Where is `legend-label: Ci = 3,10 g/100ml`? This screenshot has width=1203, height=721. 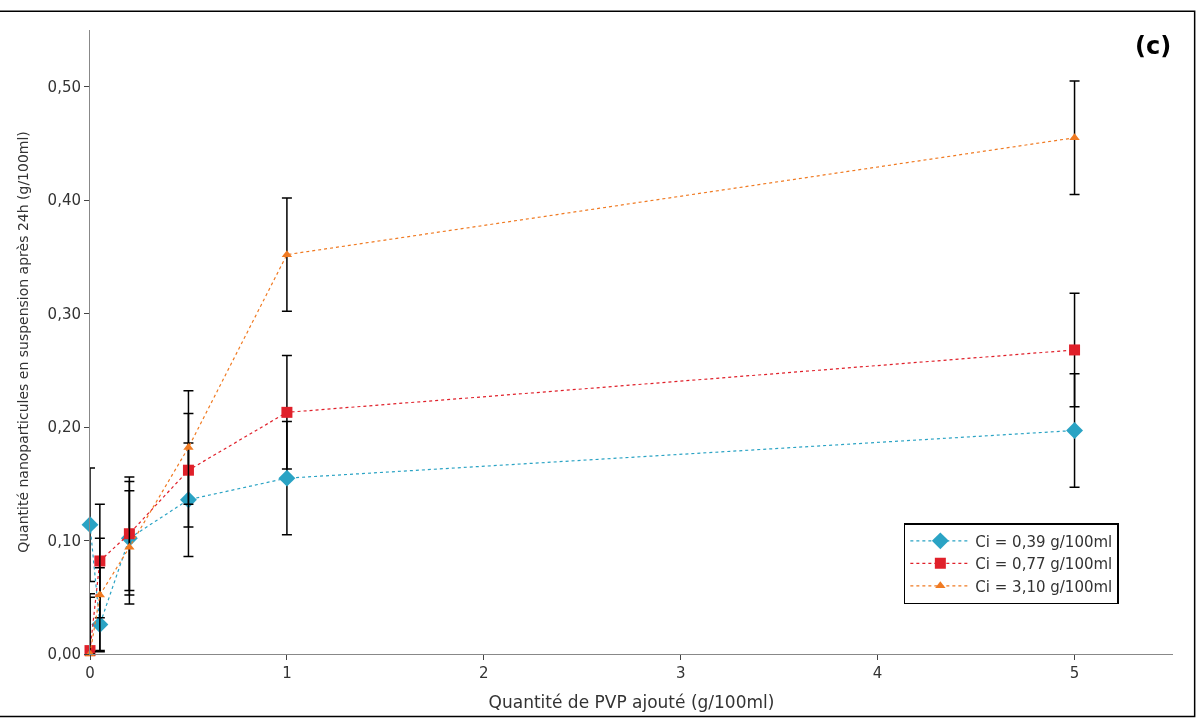
legend-label: Ci = 3,10 g/100ml is located at coordinates (1044, 586).